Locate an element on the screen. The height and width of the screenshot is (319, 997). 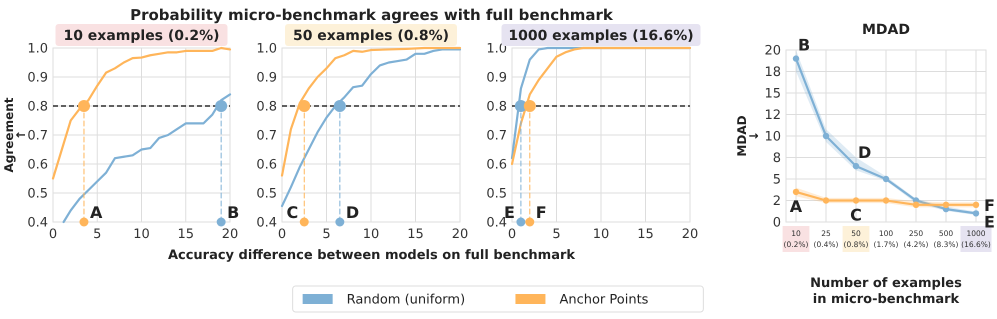
y-tick-label: 0 is located at coordinates (776, 223).